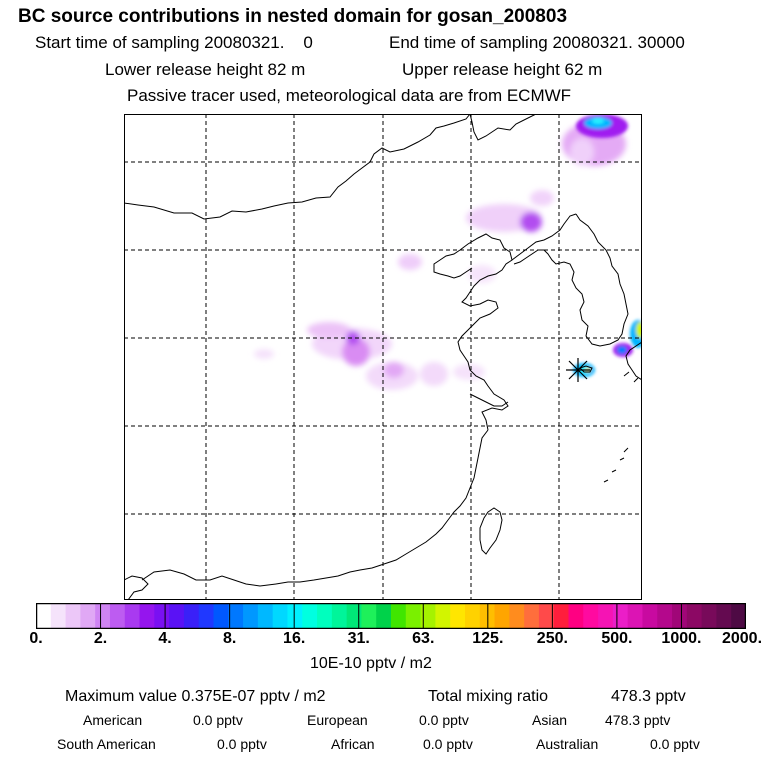  I want to click on yangtze-river, so click(489, 400).